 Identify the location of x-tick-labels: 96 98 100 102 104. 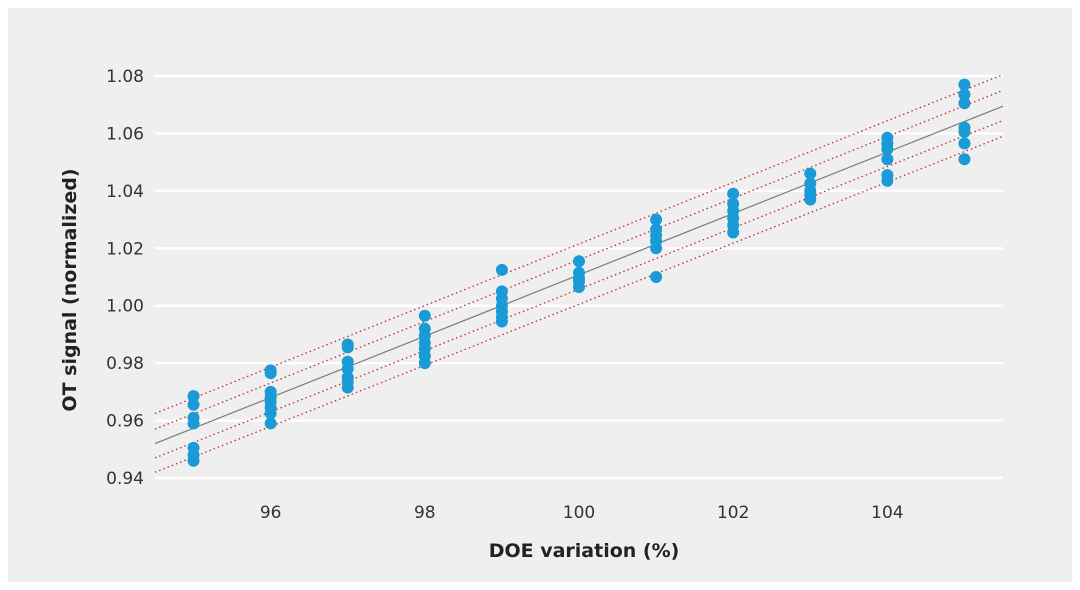
(582, 513).